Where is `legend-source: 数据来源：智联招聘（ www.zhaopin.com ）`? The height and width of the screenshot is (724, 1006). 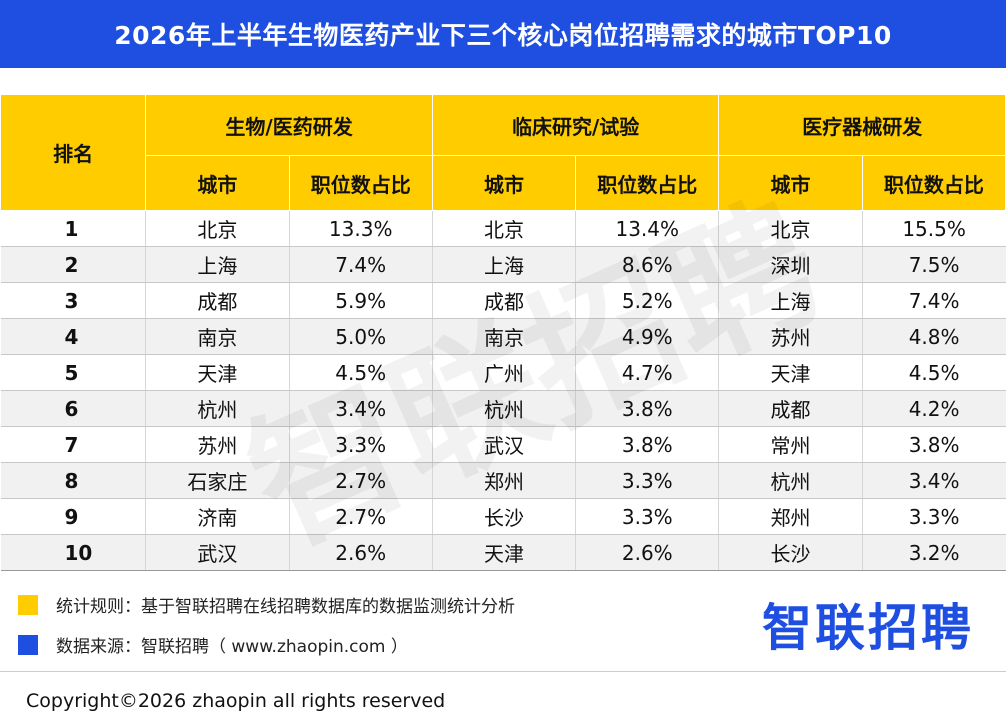 legend-source: 数据来源：智联招聘（ www.zhaopin.com ） is located at coordinates (213, 644).